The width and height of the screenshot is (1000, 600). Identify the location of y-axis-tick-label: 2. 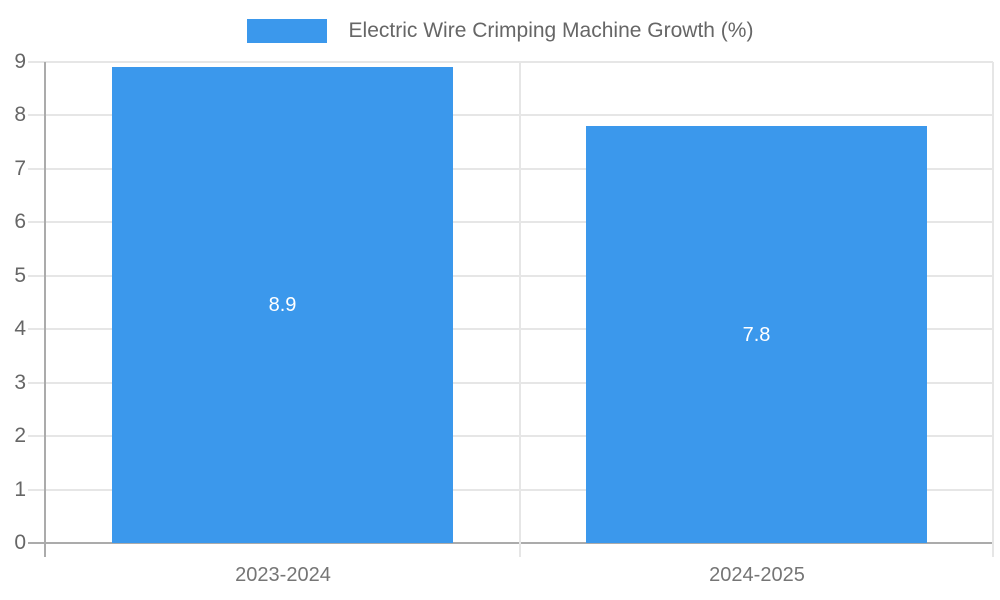
(20, 435).